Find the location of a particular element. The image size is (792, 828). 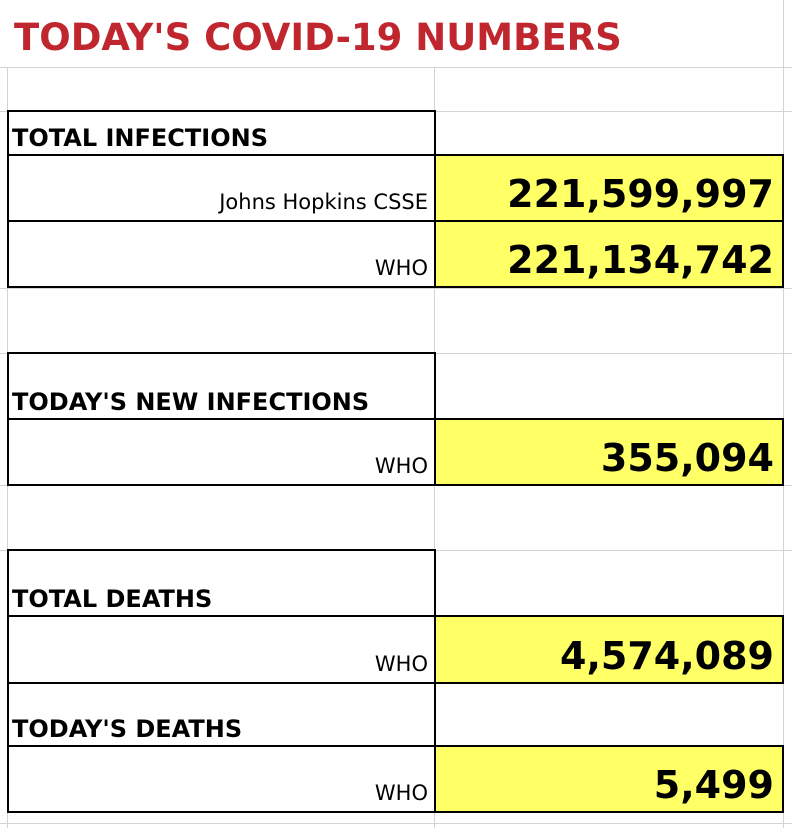

value-cell-new-infections-who: 355,094 is located at coordinates (609, 452).